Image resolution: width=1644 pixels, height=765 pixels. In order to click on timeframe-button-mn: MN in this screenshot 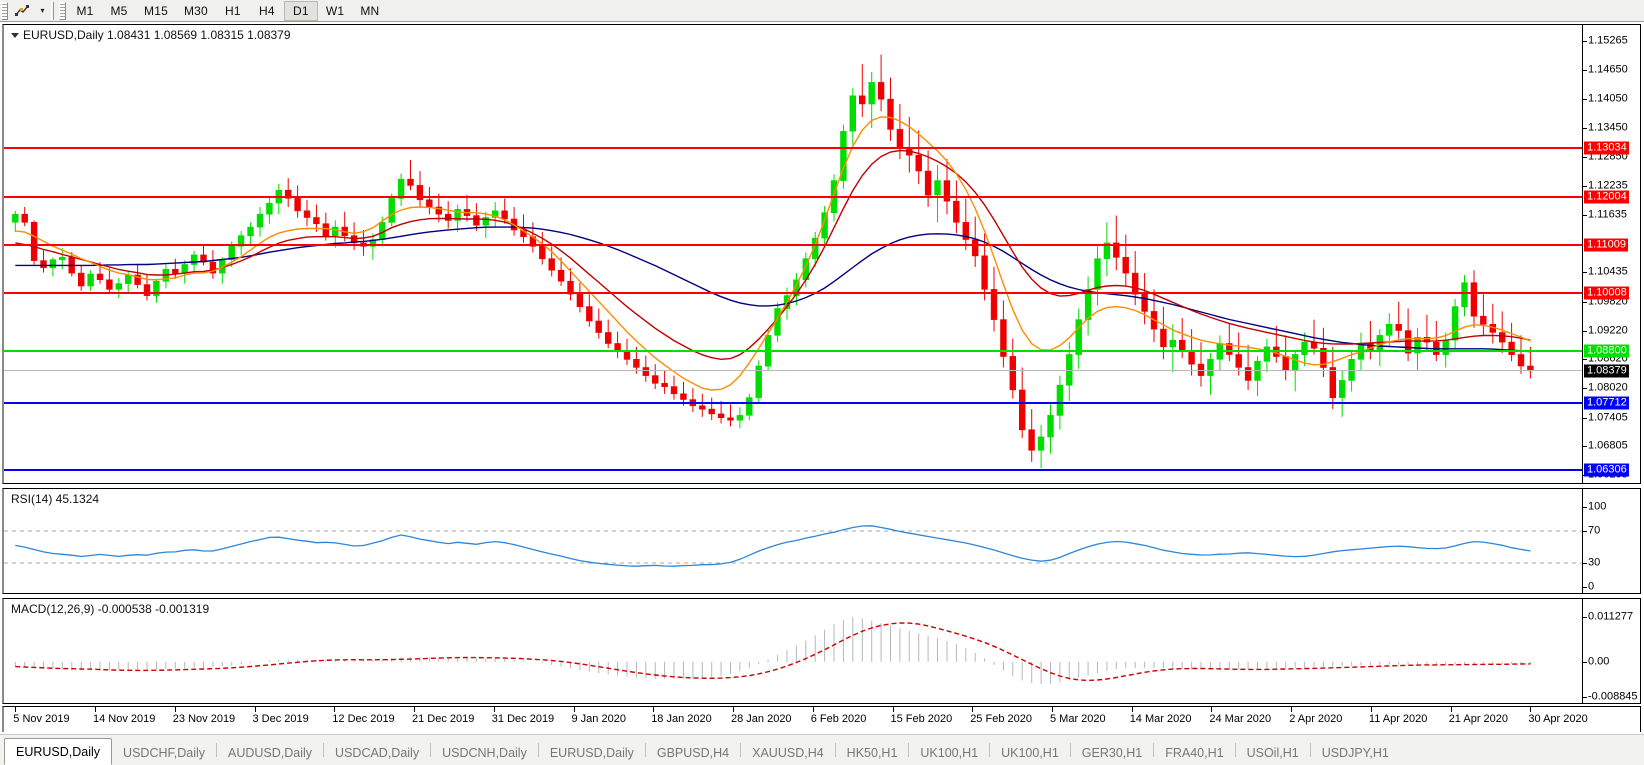, I will do `click(370, 10)`.